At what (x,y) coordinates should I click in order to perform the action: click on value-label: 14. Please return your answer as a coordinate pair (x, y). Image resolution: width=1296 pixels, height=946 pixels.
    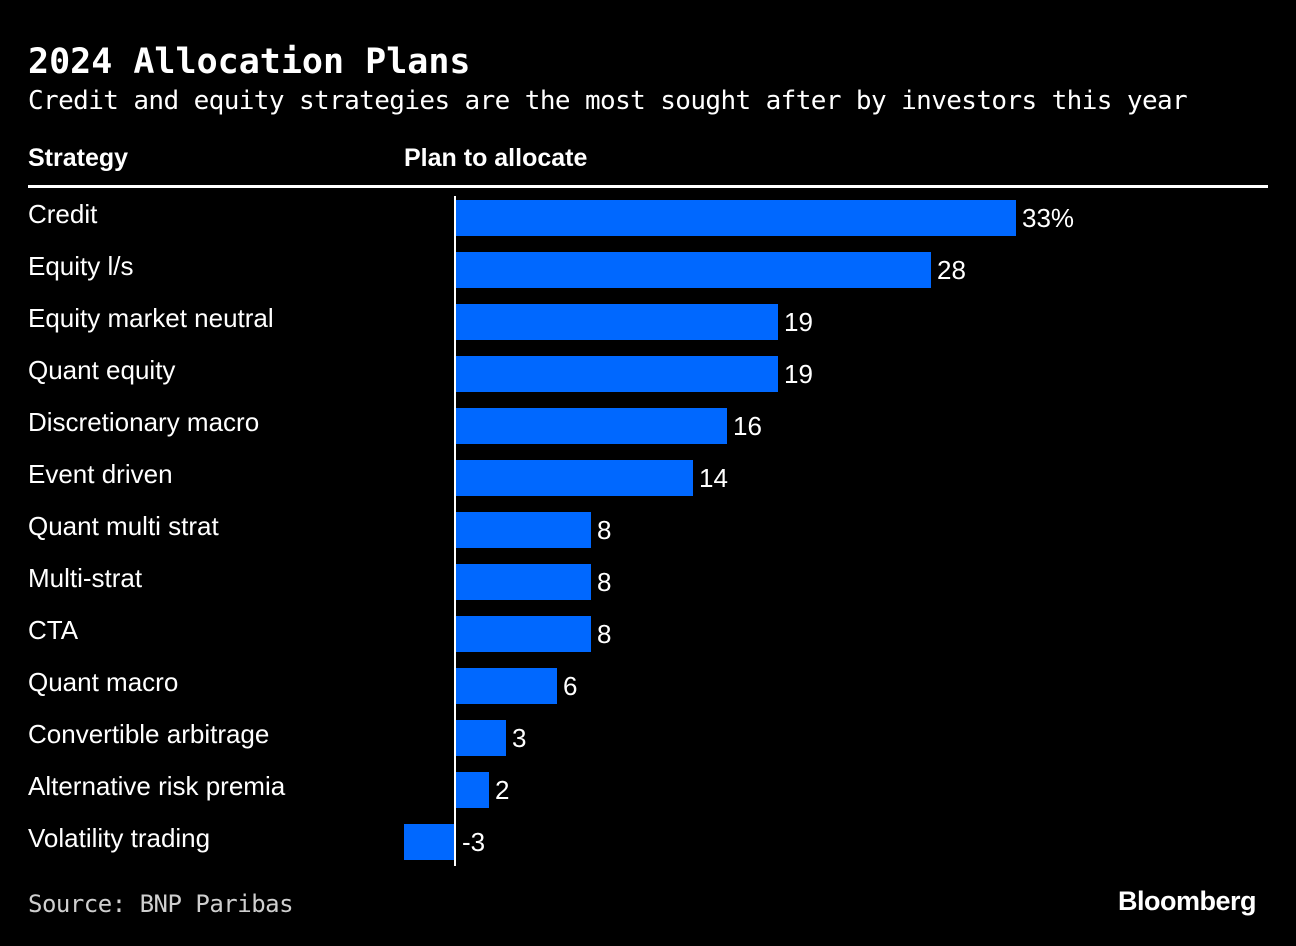
    Looking at the image, I should click on (713, 478).